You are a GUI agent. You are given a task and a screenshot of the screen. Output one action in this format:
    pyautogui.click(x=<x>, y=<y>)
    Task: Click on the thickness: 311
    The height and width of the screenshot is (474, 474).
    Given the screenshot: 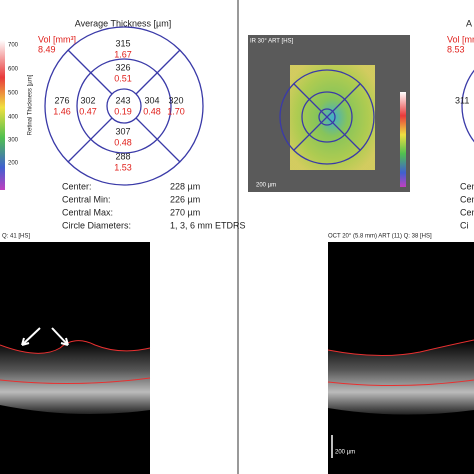 What is the action you would take?
    pyautogui.click(x=462, y=100)
    